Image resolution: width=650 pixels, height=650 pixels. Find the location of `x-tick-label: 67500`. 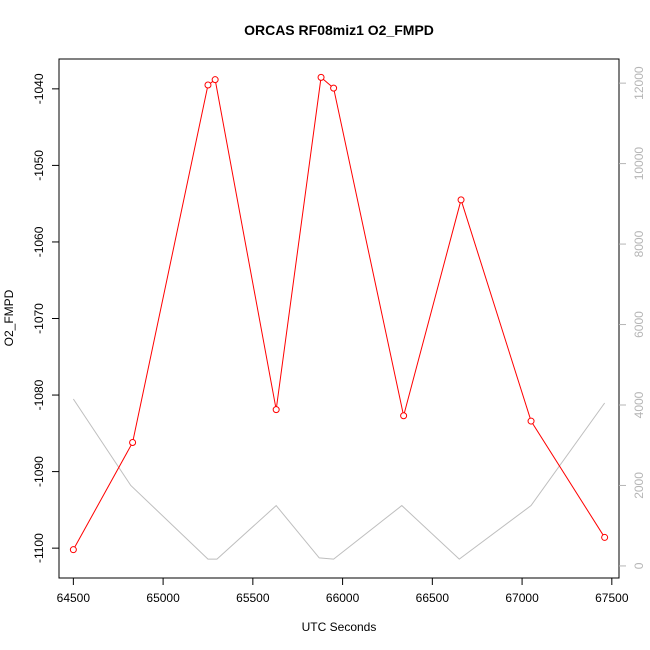

x-tick-label: 67500 is located at coordinates (612, 598).